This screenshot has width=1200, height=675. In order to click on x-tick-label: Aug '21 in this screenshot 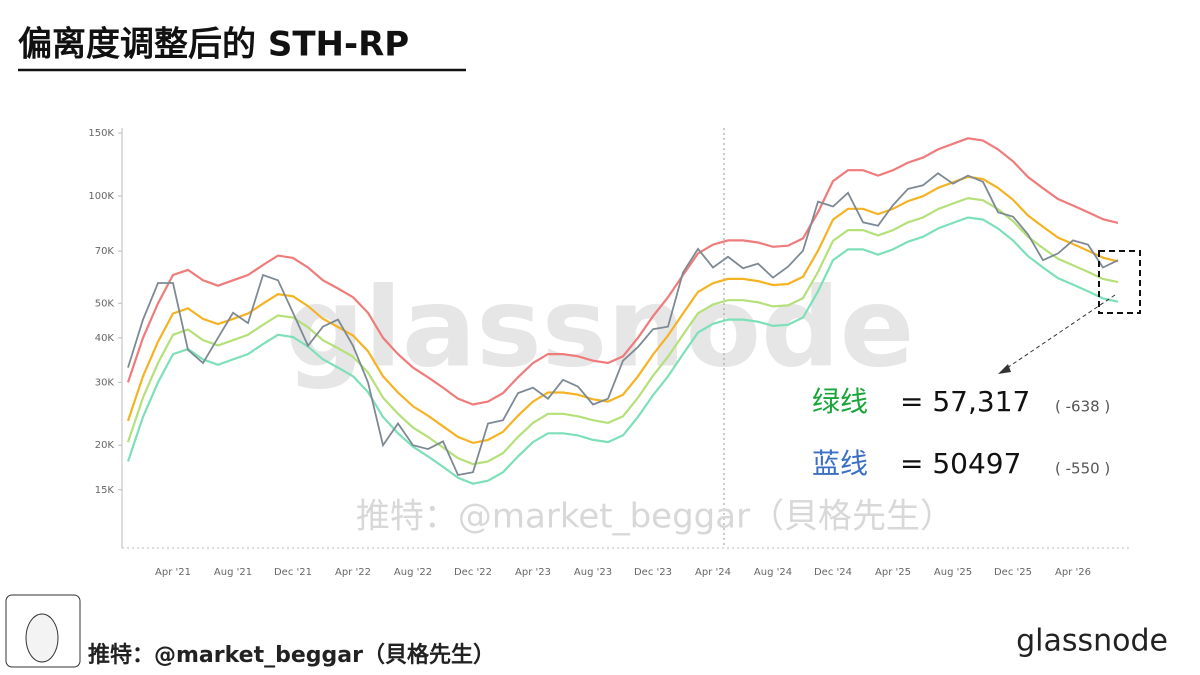, I will do `click(233, 572)`.